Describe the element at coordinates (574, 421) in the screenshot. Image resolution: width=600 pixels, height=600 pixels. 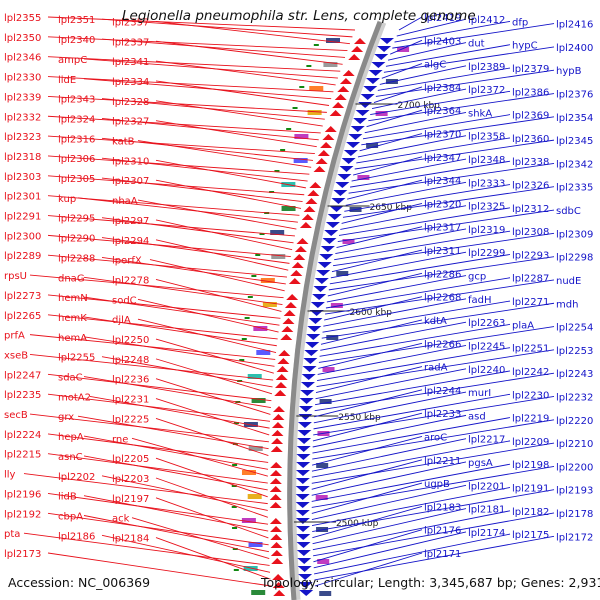
I see `right-gene-label: lpl2220` at that location.